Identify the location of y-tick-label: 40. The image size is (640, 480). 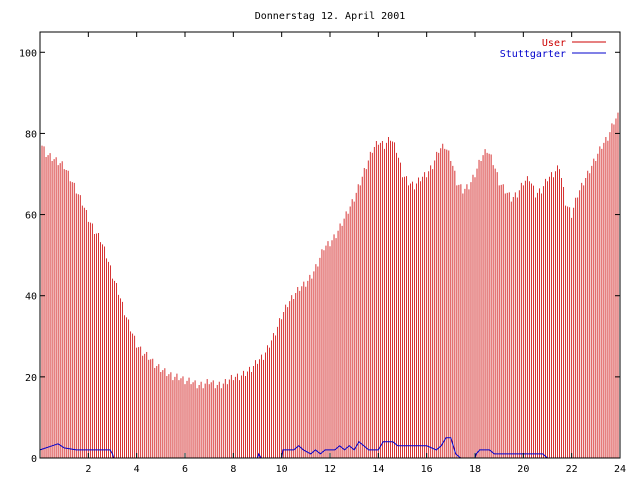
(31, 297).